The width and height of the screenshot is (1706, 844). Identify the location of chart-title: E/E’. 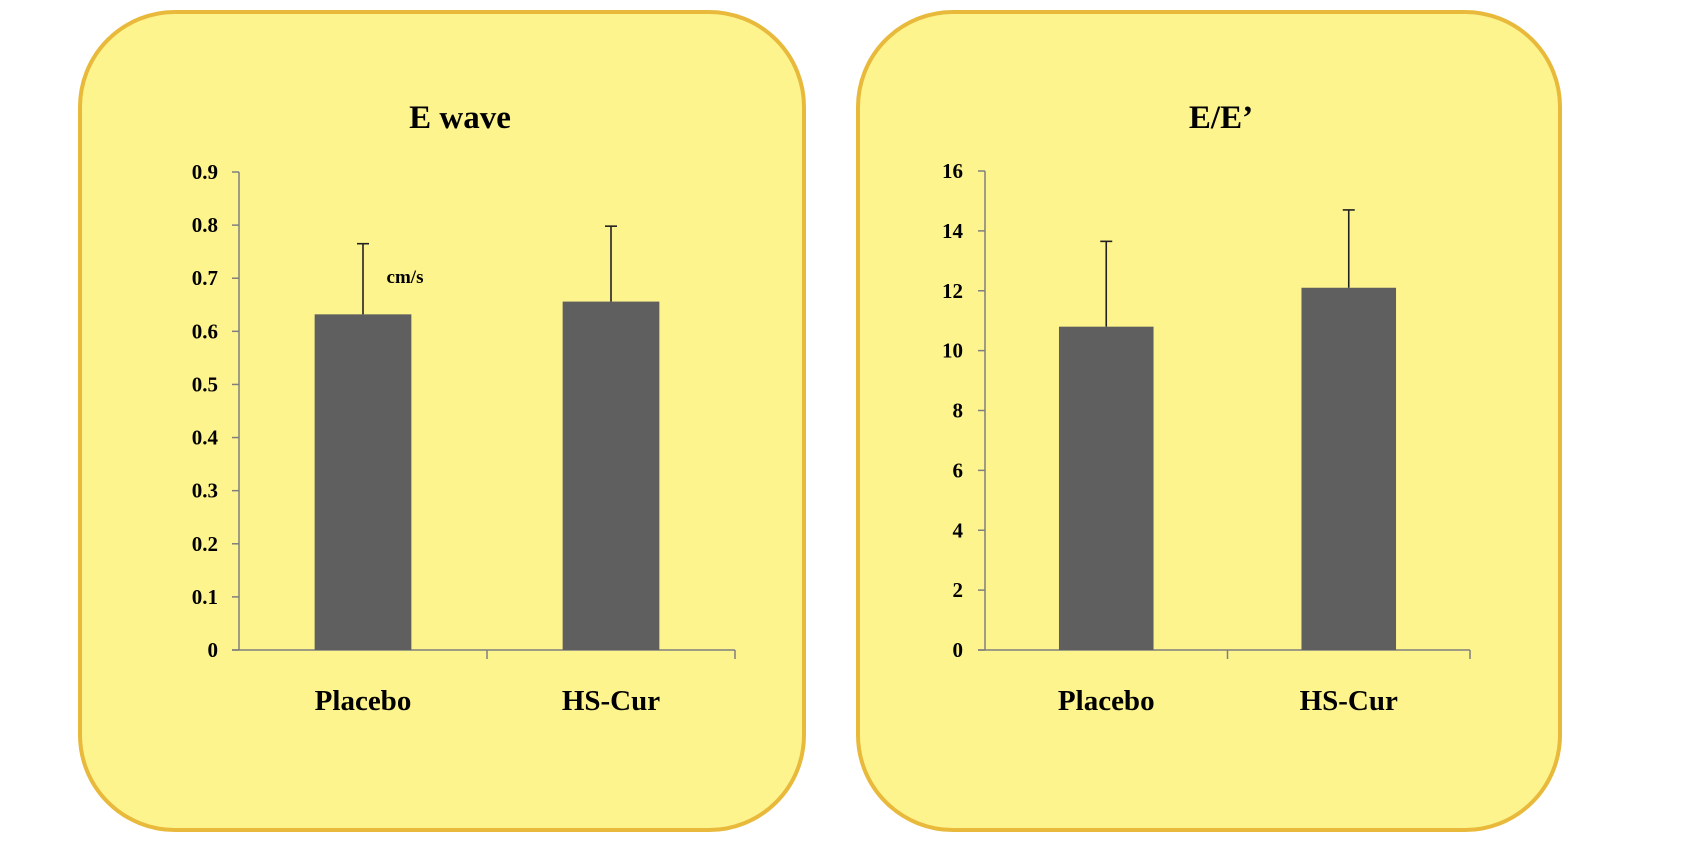
(1221, 118).